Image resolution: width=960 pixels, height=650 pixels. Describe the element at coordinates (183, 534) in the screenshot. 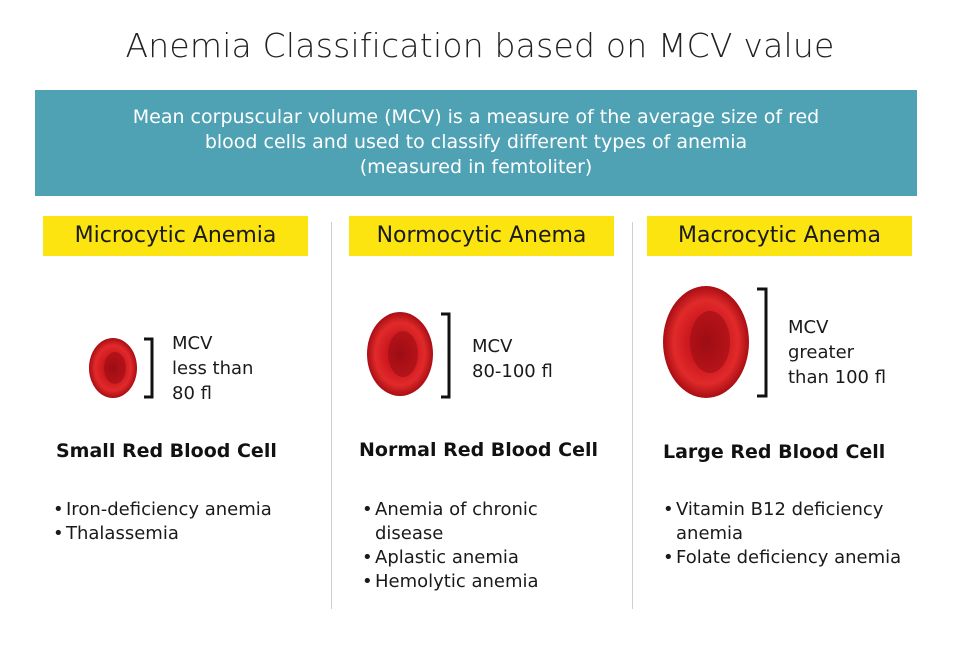

I see `example: Thalassemia` at that location.